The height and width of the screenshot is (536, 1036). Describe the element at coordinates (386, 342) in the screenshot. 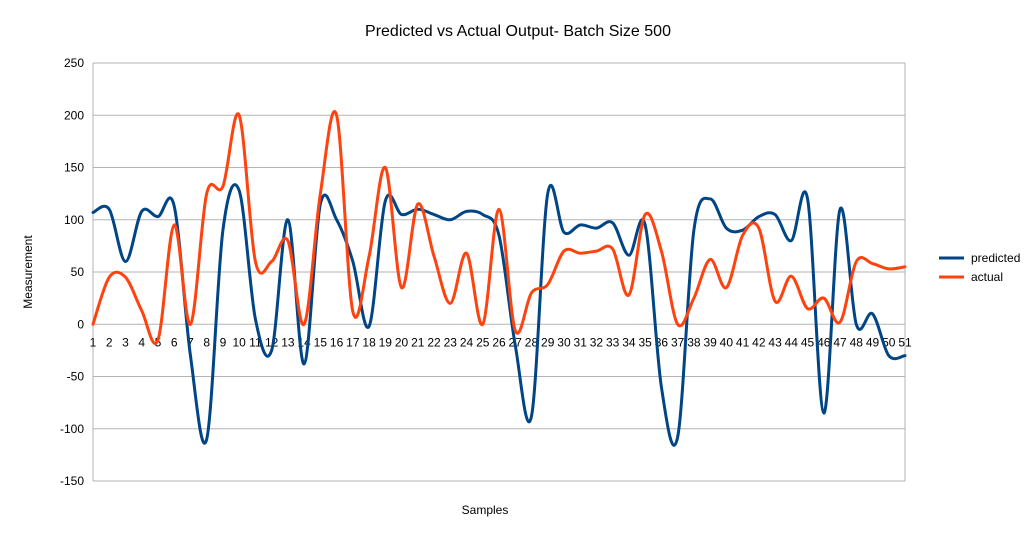

I see `x-tick-label: 19` at that location.